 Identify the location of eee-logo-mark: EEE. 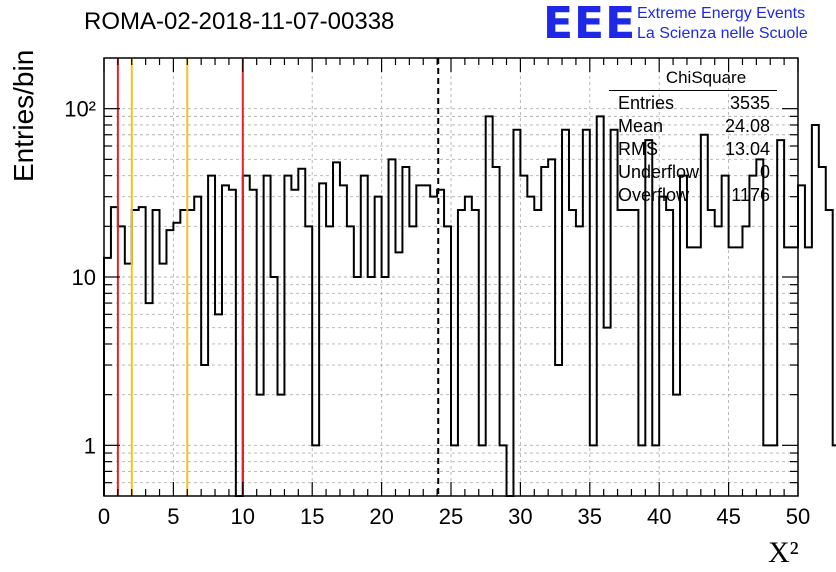
(590, 24).